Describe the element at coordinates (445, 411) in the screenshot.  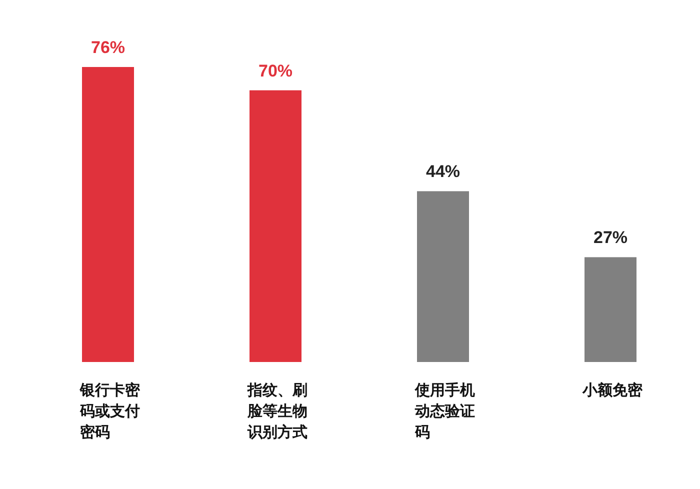
I see `x-tick-label: 使用手机动态验证码` at that location.